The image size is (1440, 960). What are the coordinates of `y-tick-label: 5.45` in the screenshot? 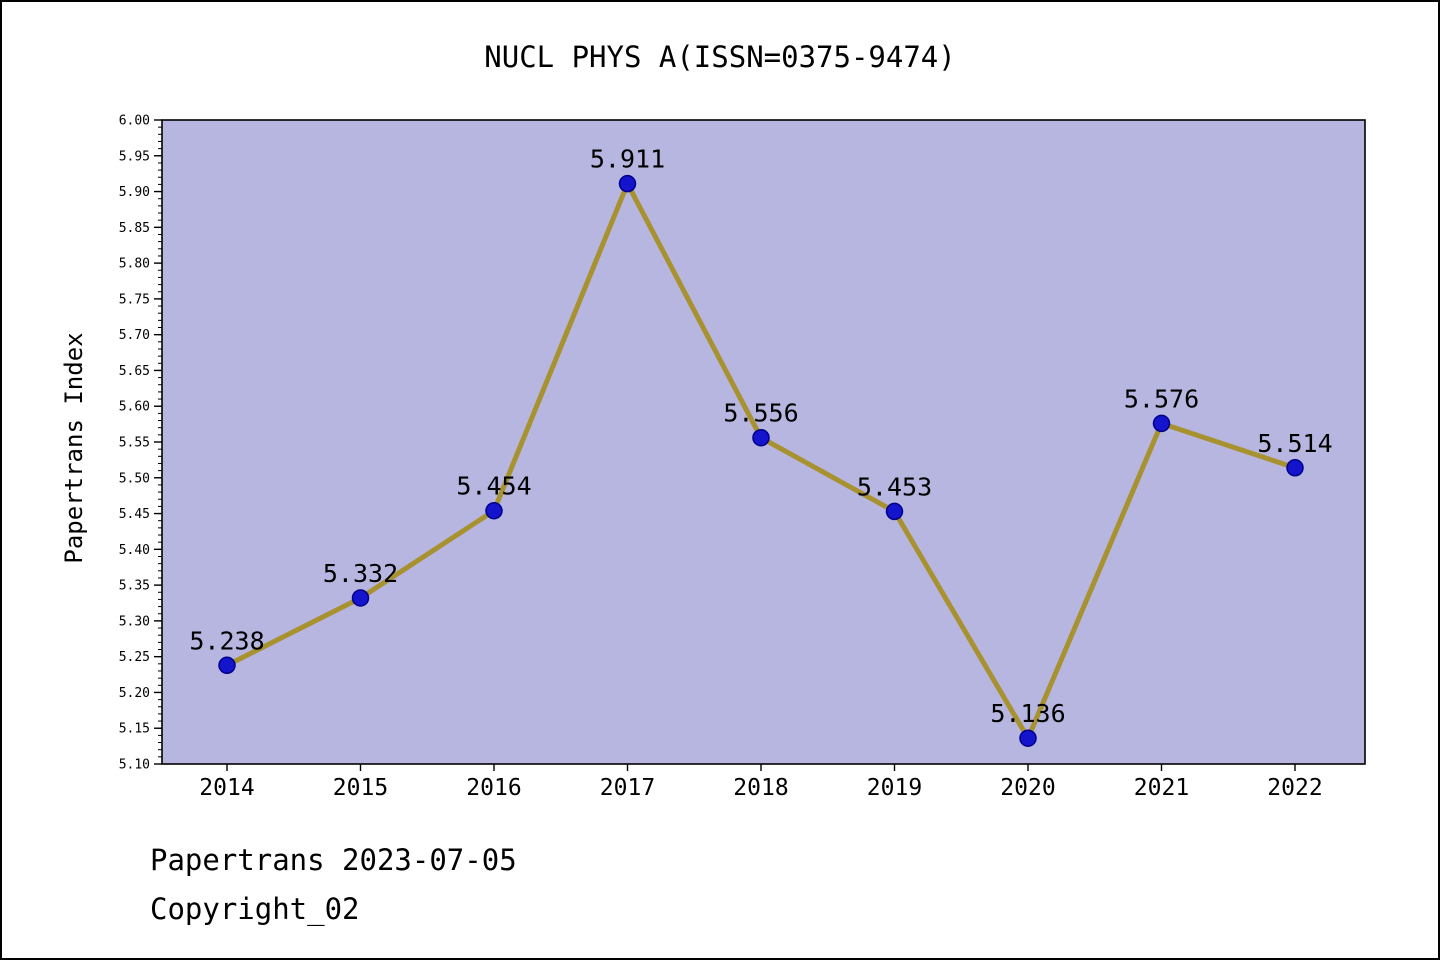 It's located at (134, 514).